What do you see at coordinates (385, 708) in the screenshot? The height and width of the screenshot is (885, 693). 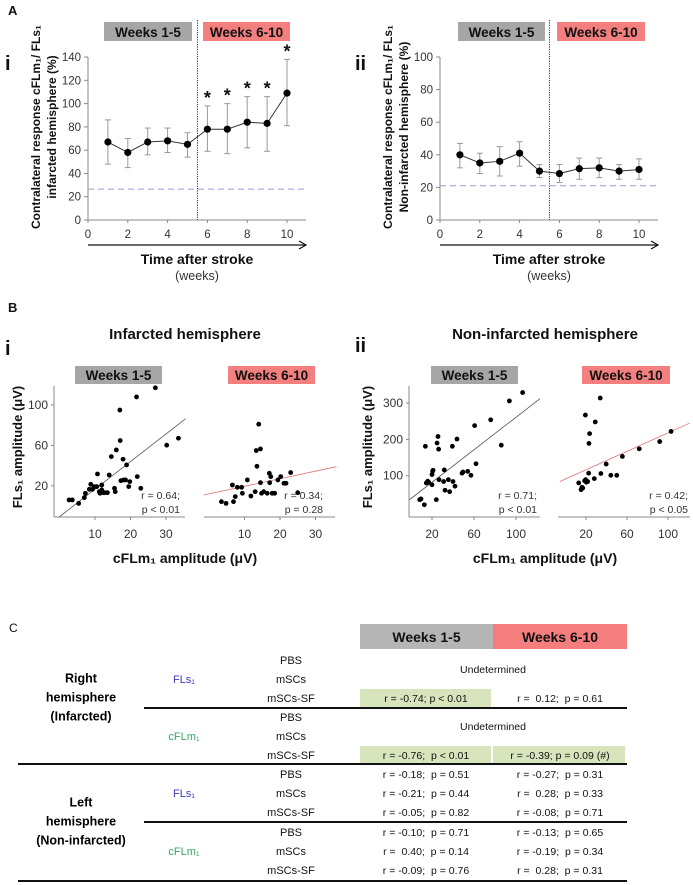 I see `table-divider` at bounding box center [385, 708].